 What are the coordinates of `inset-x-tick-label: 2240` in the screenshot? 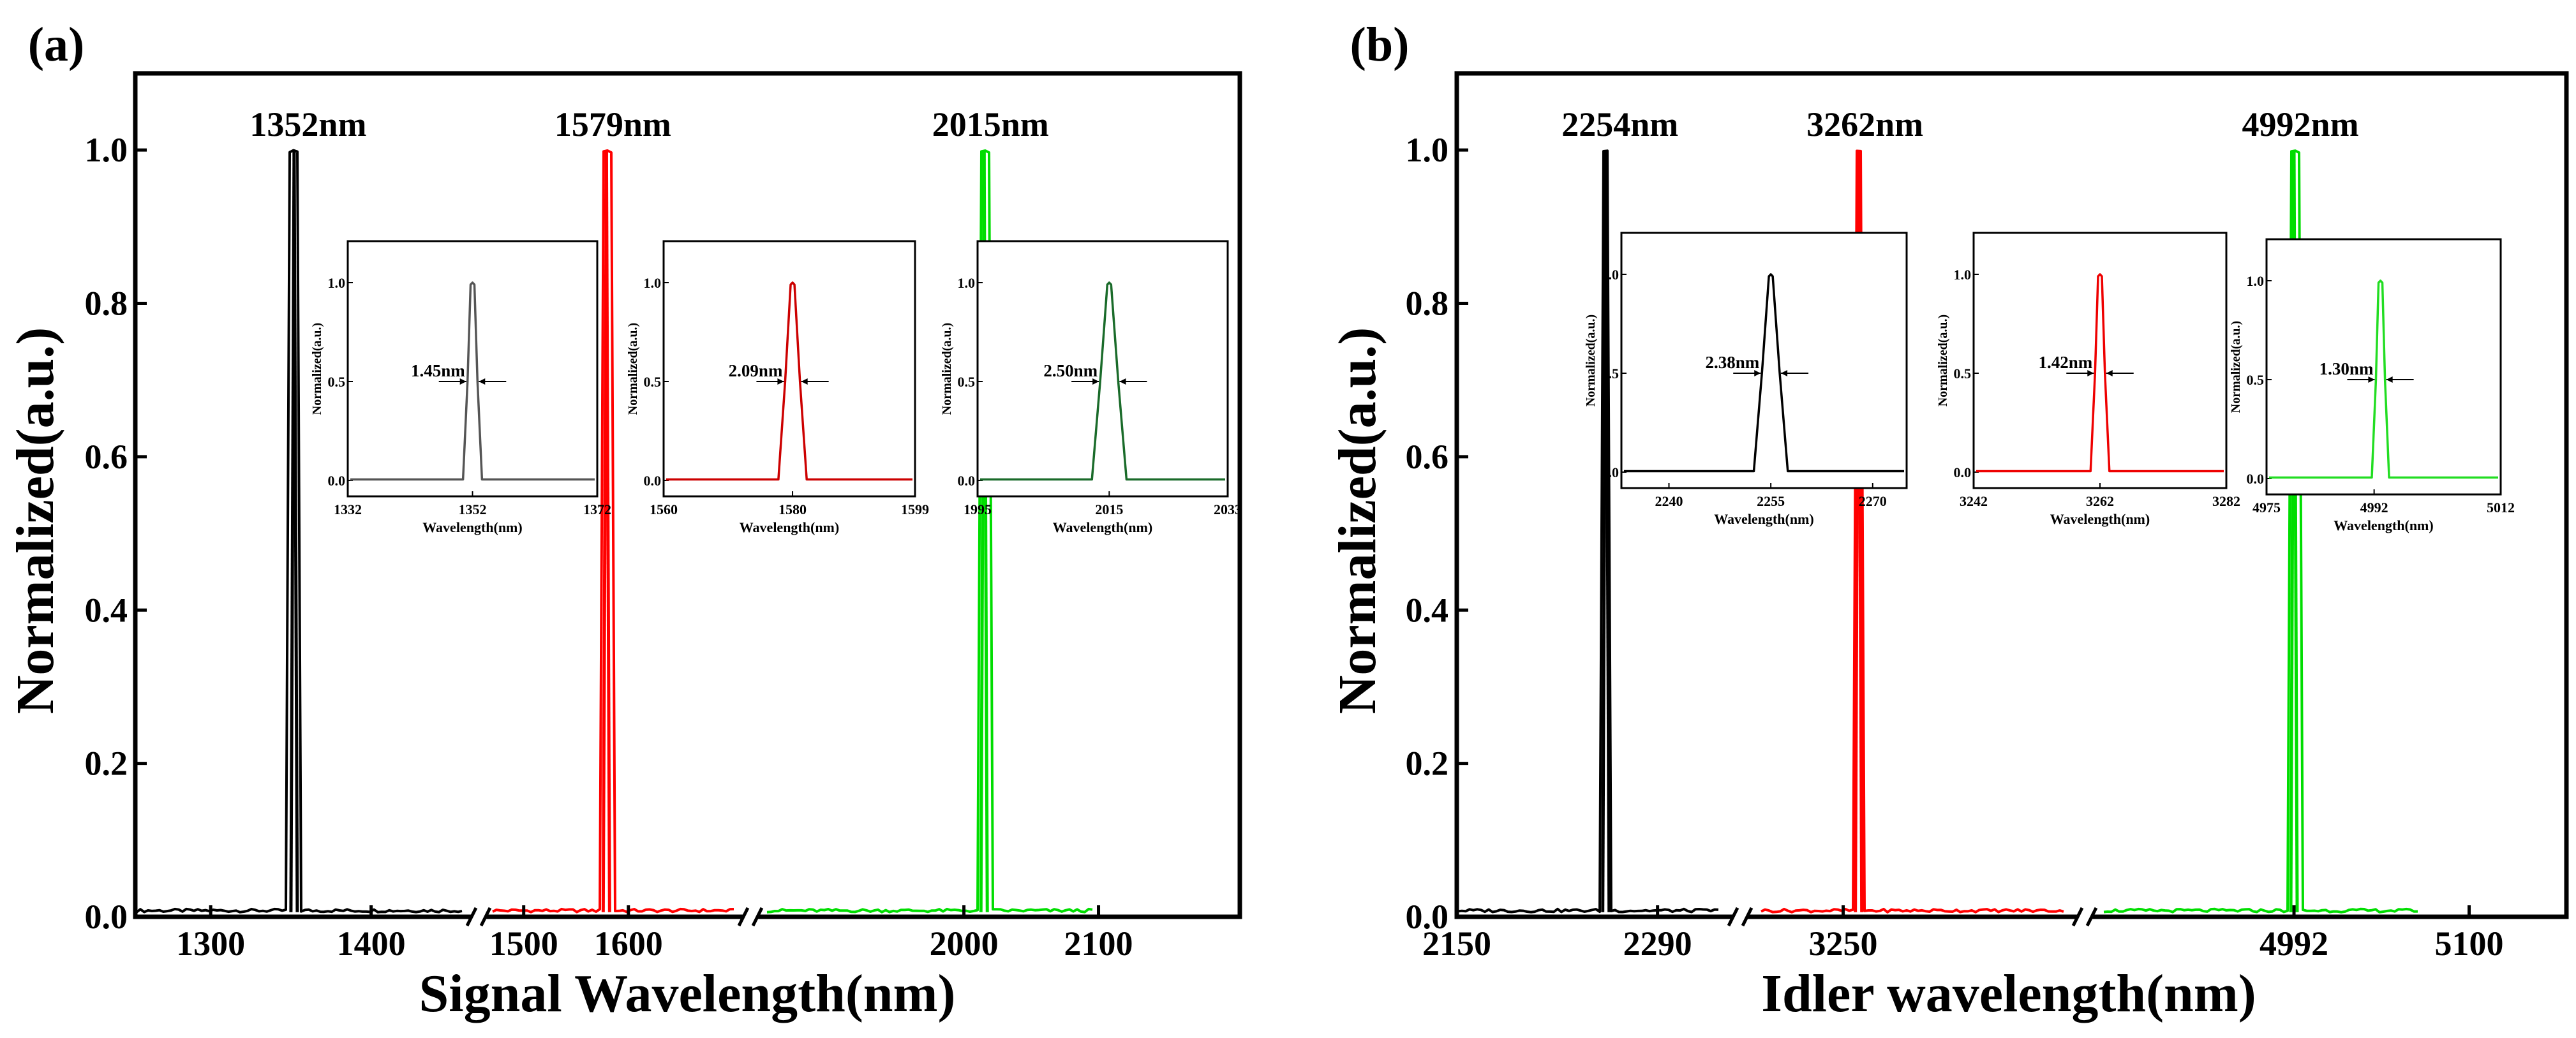 It's located at (1669, 501).